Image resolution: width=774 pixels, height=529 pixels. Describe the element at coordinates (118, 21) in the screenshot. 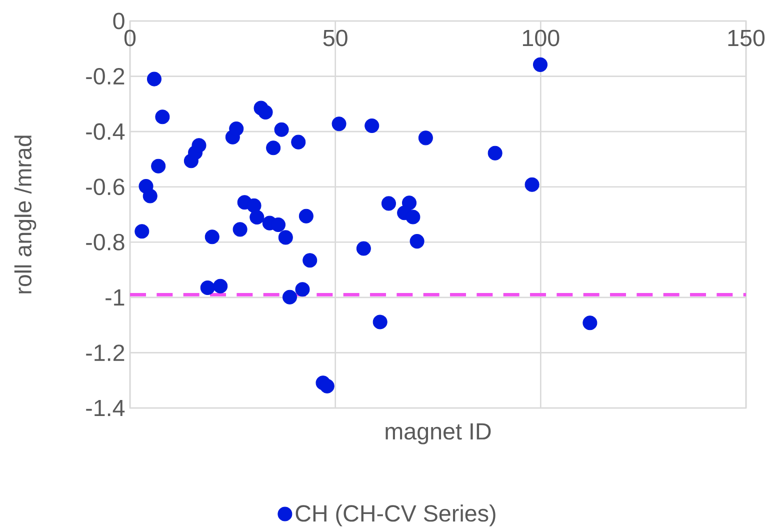

I see `y-tick-label: 0` at that location.